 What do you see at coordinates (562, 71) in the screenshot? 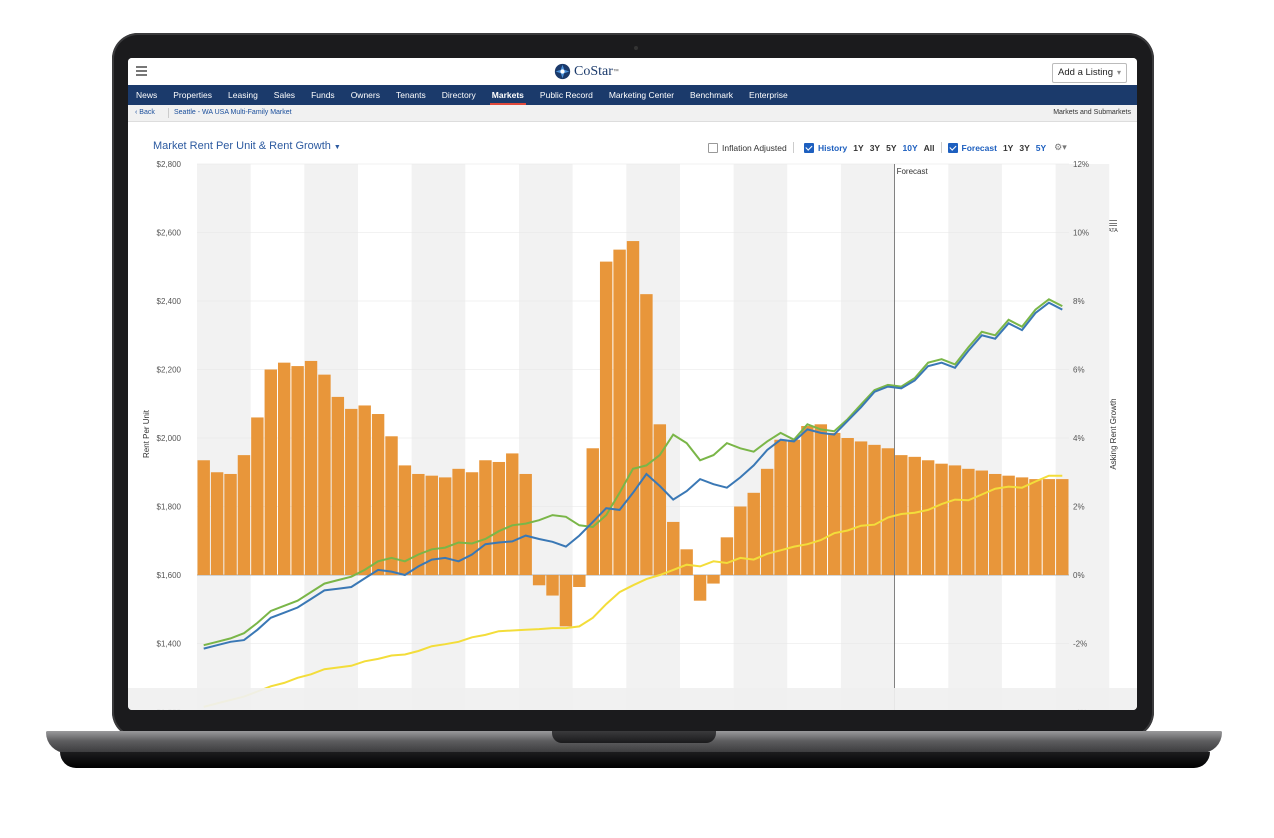
I see `costar-logo-icon` at bounding box center [562, 71].